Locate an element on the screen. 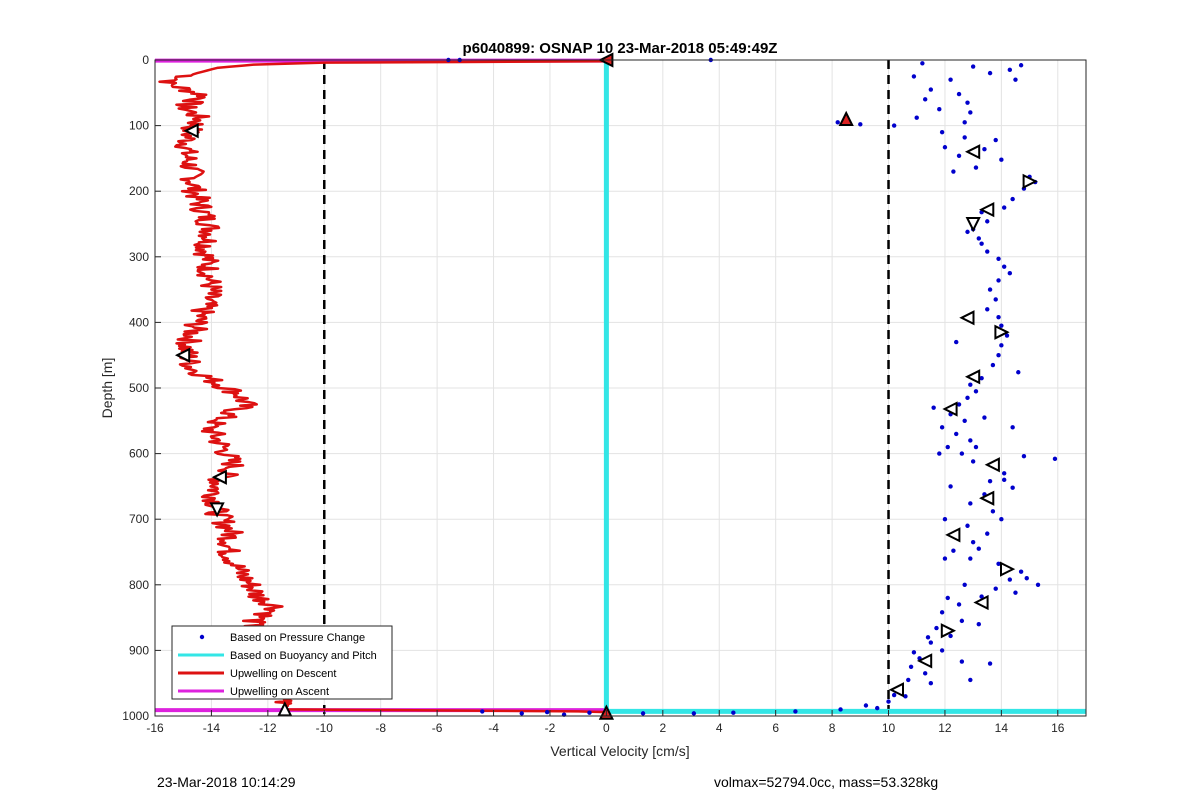 The height and width of the screenshot is (804, 1200). x-tick-label: 16 is located at coordinates (1058, 728).